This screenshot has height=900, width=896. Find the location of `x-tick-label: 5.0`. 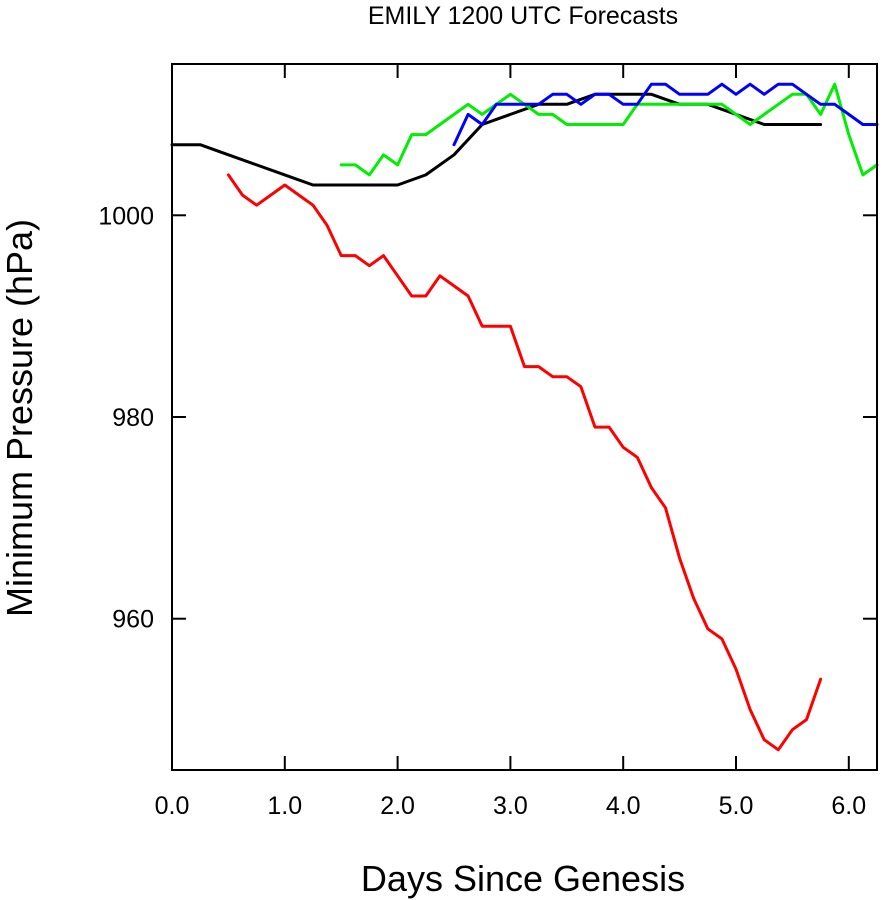

x-tick-label: 5.0 is located at coordinates (736, 806).